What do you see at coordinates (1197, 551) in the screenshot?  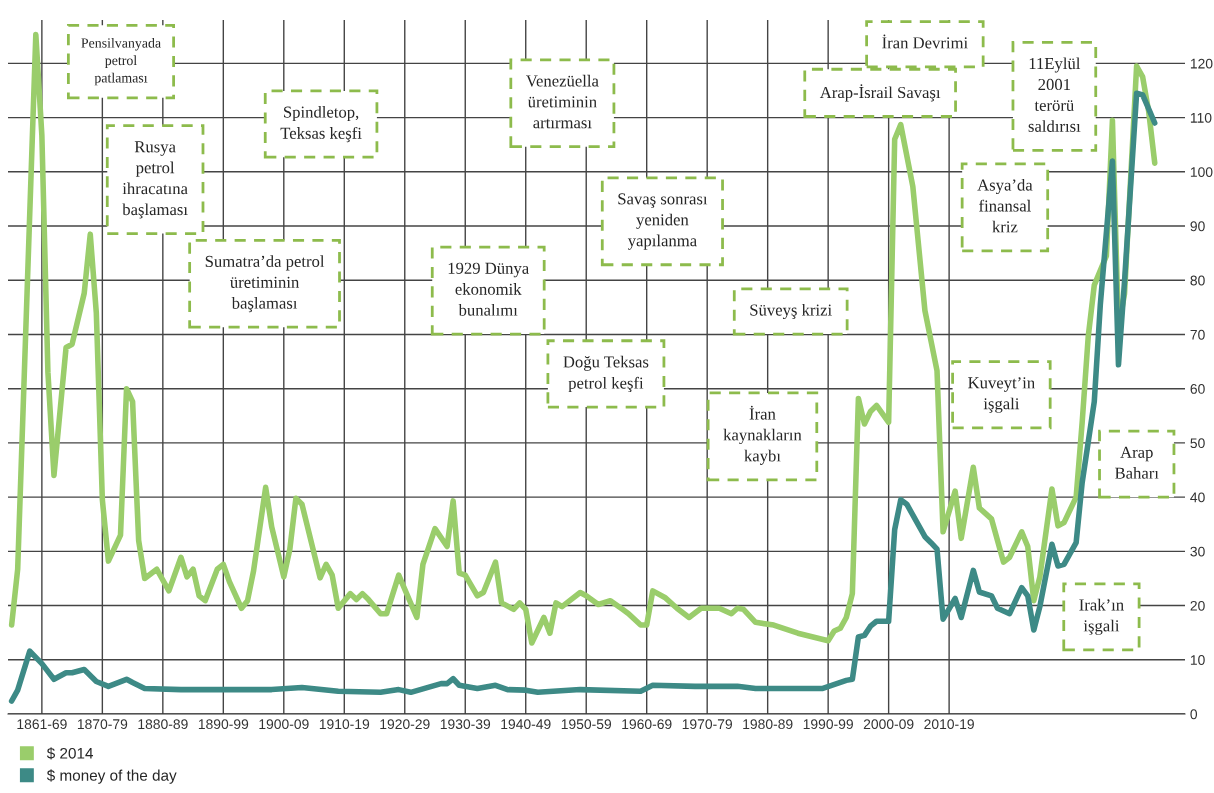 I see `y-tick-label: 30` at bounding box center [1197, 551].